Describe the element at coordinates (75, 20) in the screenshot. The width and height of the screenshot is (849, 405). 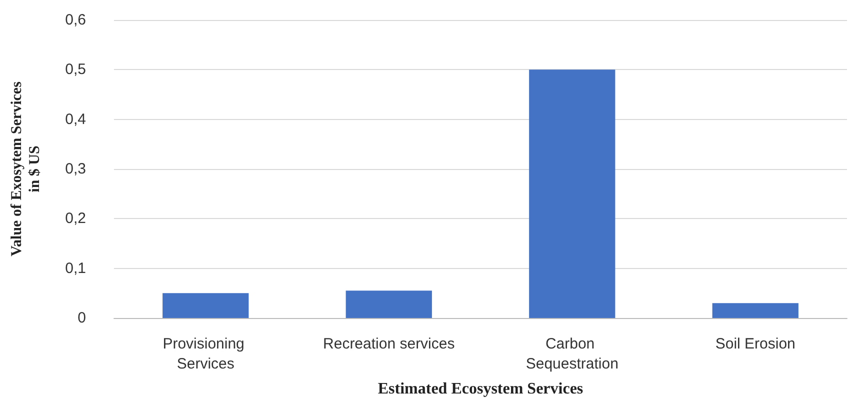
I see `y-tick-label: 0,6` at that location.